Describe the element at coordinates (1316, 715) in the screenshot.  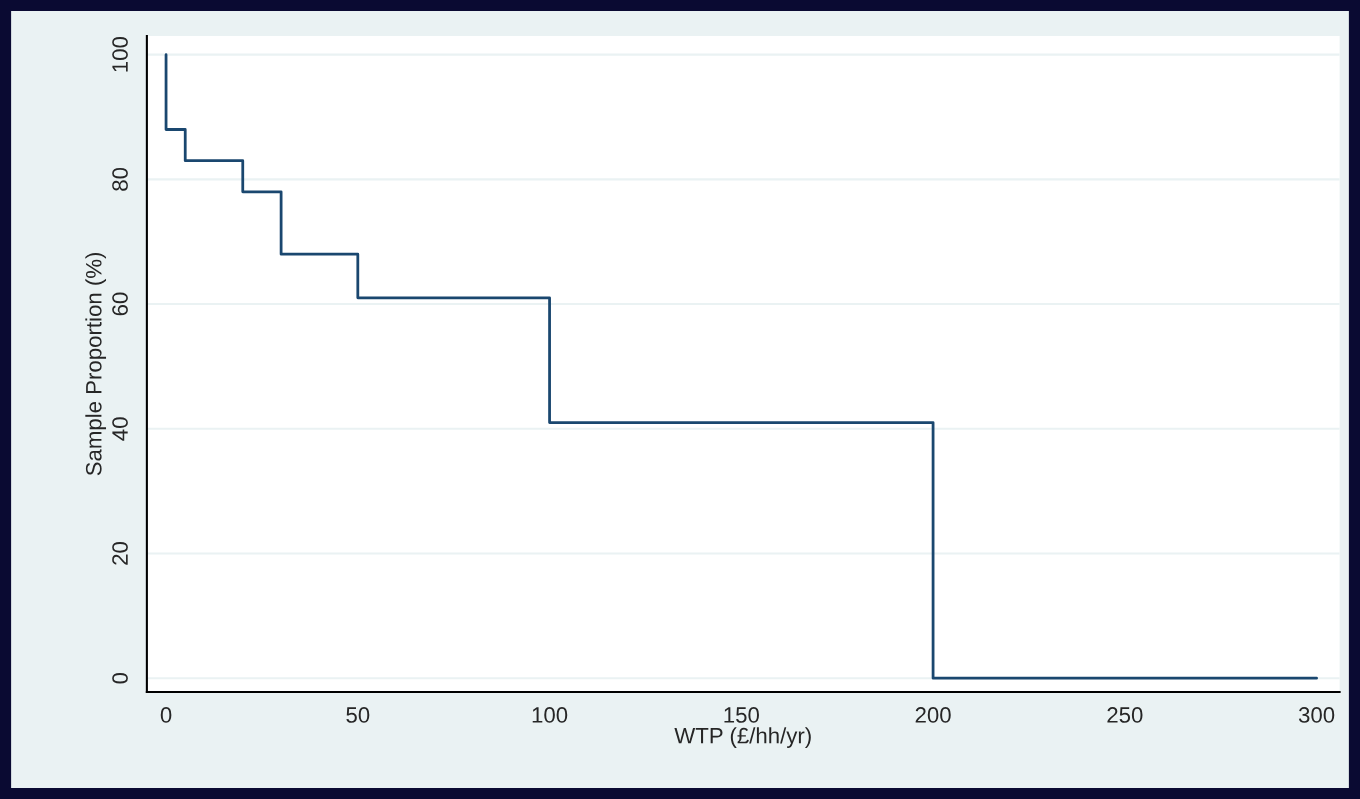
I see `x-tick-label: 300` at that location.